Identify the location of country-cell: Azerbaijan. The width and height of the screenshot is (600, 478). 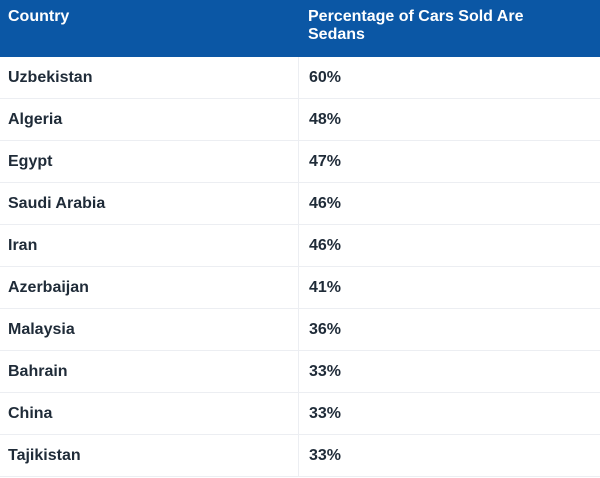
(48, 287).